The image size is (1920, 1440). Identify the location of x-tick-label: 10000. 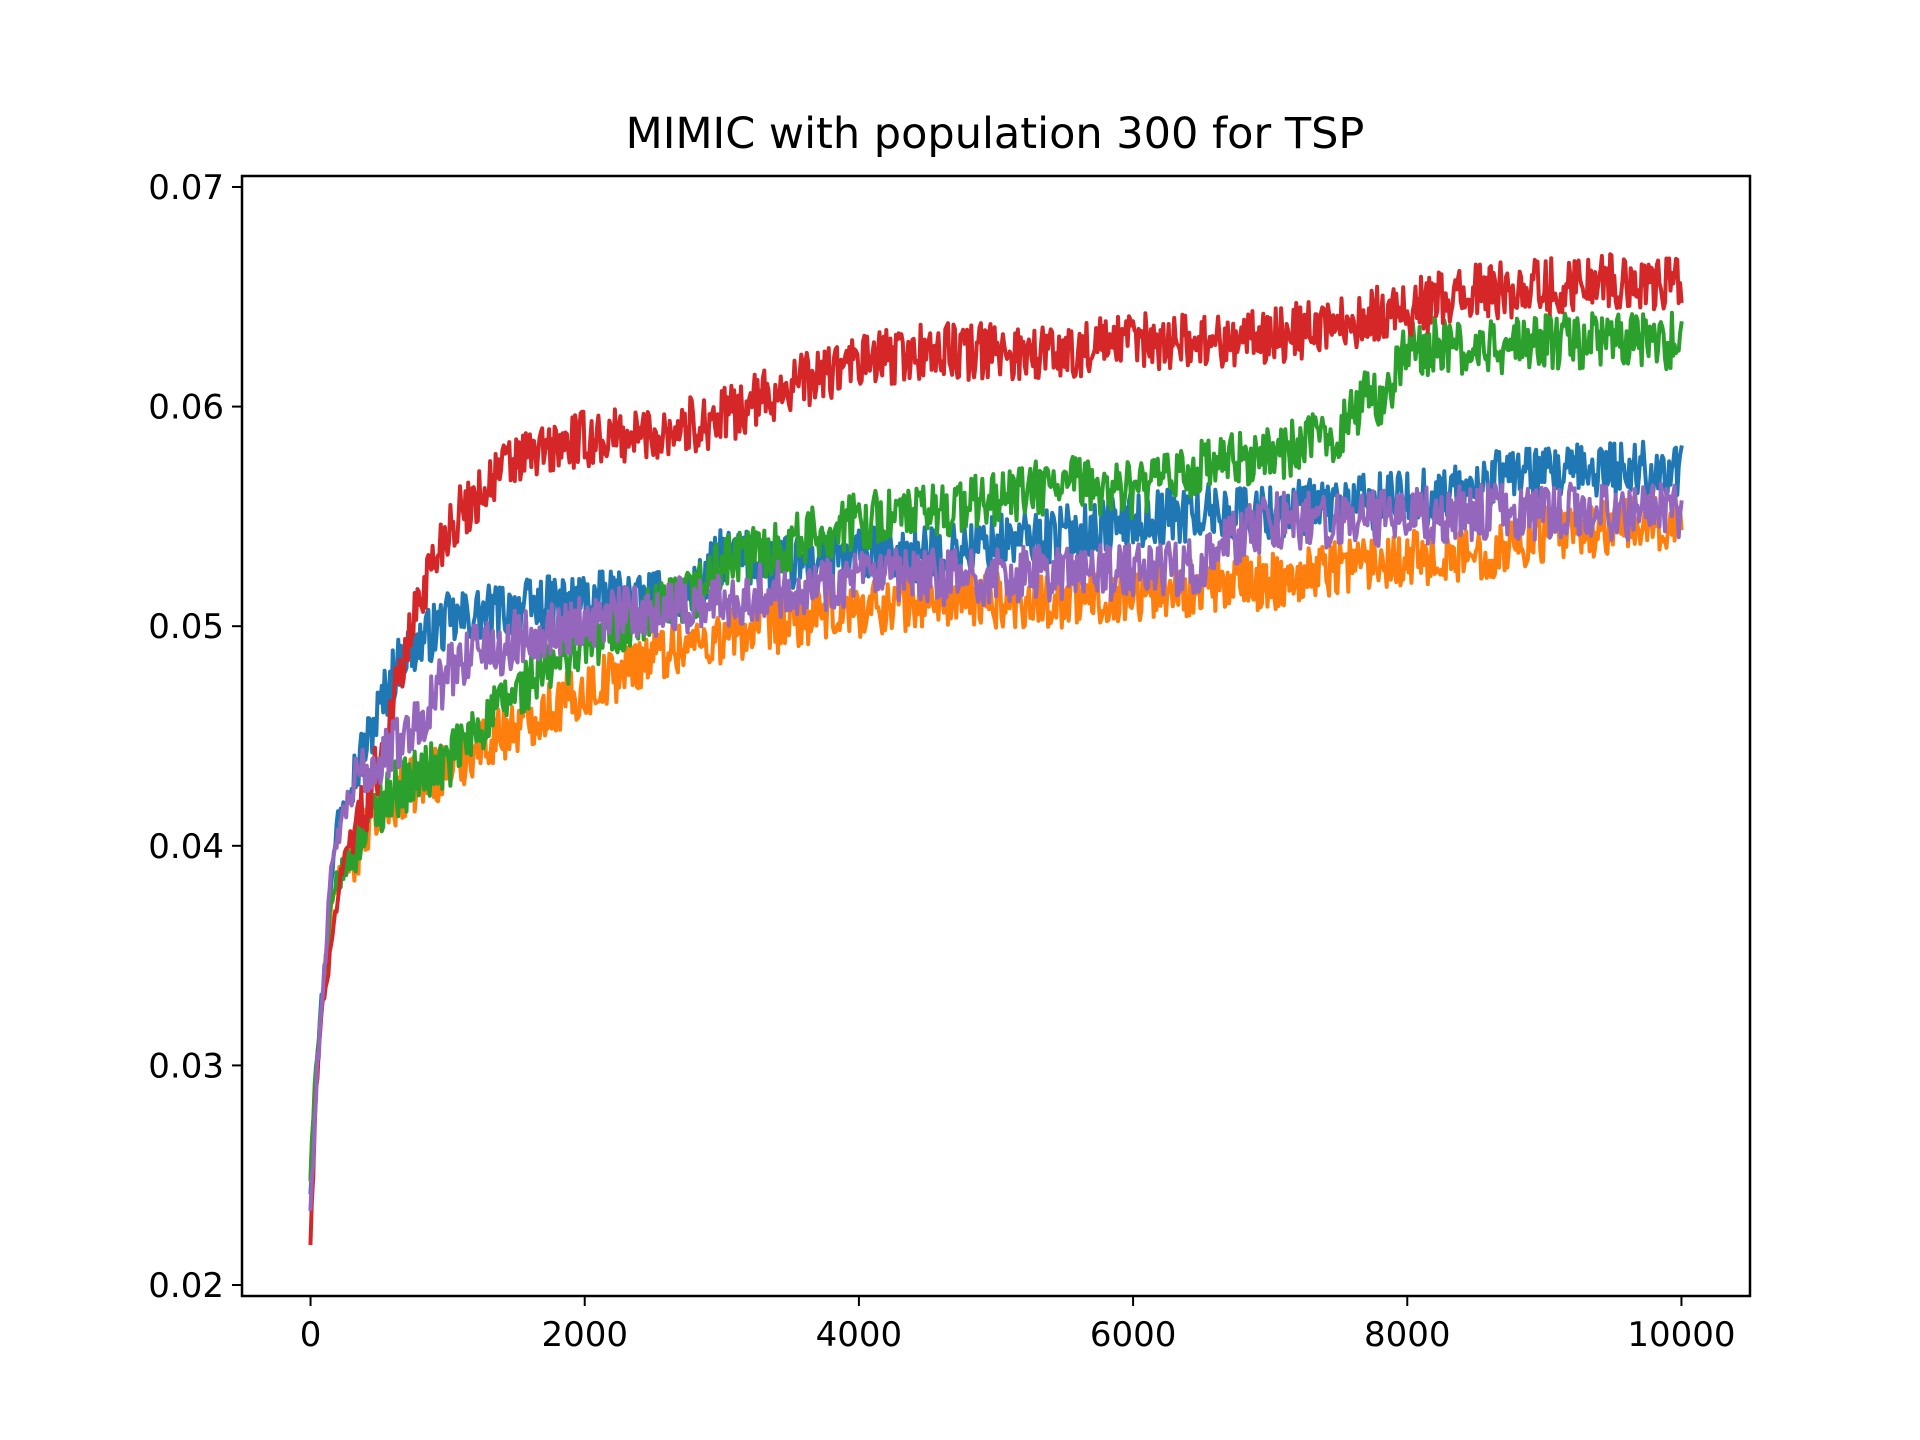
(1681, 1335).